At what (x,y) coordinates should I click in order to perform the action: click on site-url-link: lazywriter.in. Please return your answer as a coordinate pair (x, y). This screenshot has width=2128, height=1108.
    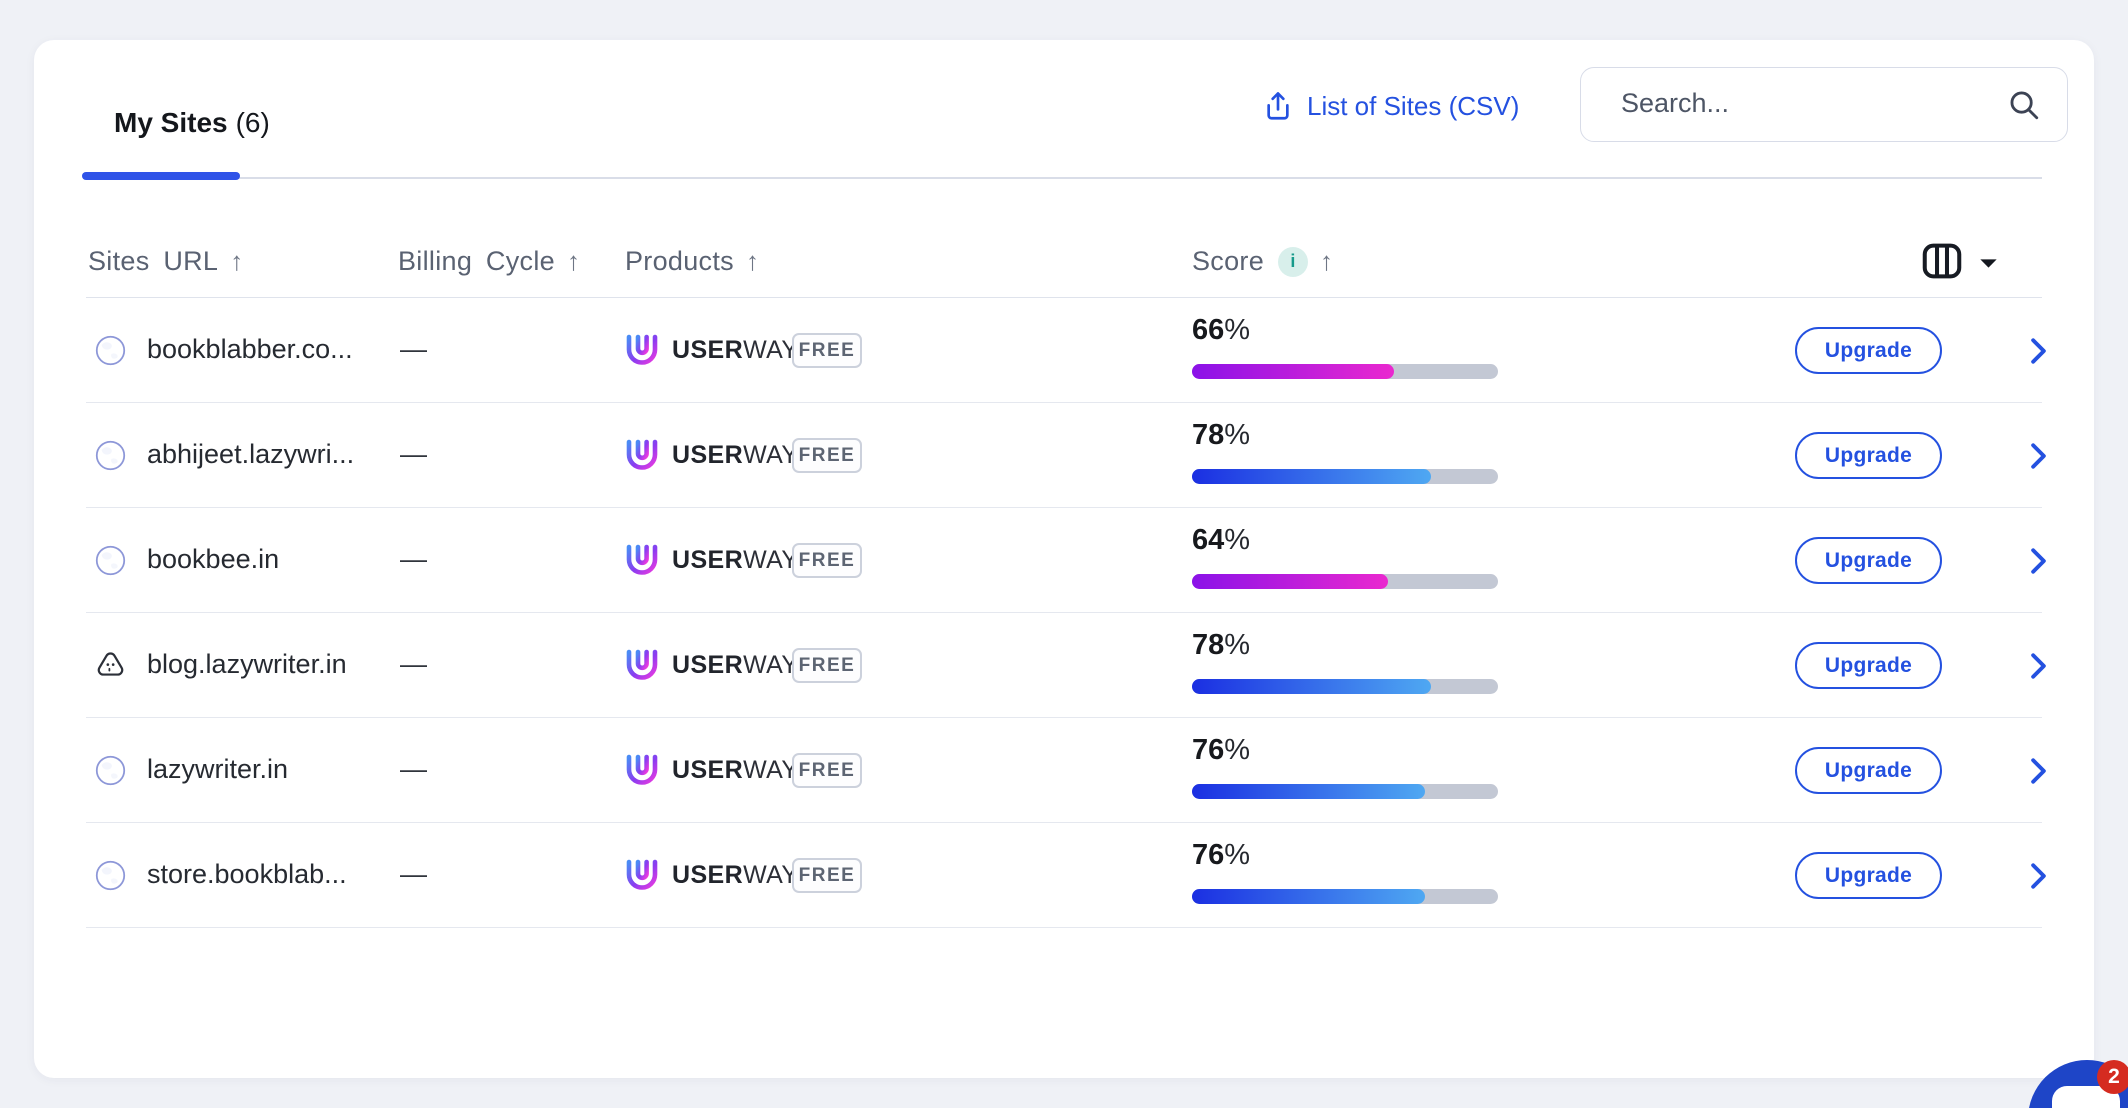
    Looking at the image, I should click on (218, 769).